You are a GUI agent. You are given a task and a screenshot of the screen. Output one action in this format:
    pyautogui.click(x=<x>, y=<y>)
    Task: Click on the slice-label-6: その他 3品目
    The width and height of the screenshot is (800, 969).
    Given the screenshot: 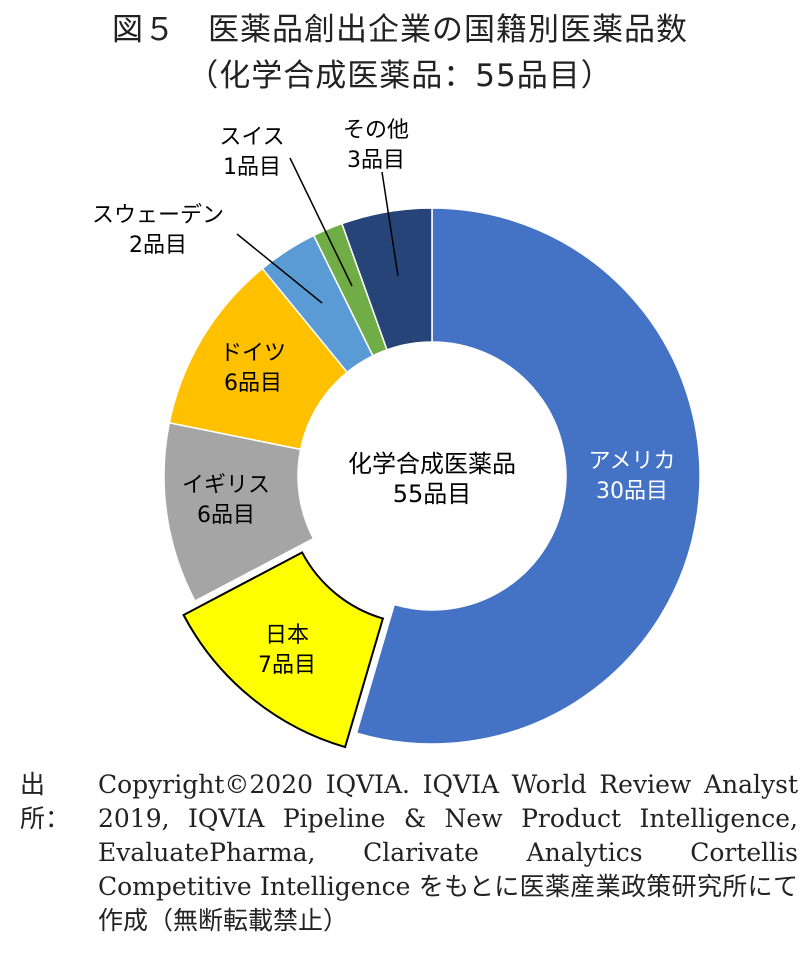 What is the action you would take?
    pyautogui.click(x=376, y=145)
    